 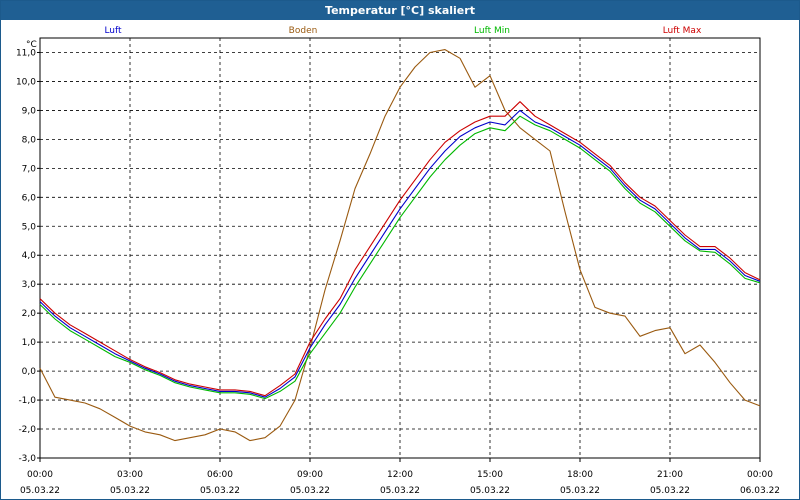 I want to click on y-tick-label: -2,0, so click(x=27, y=430).